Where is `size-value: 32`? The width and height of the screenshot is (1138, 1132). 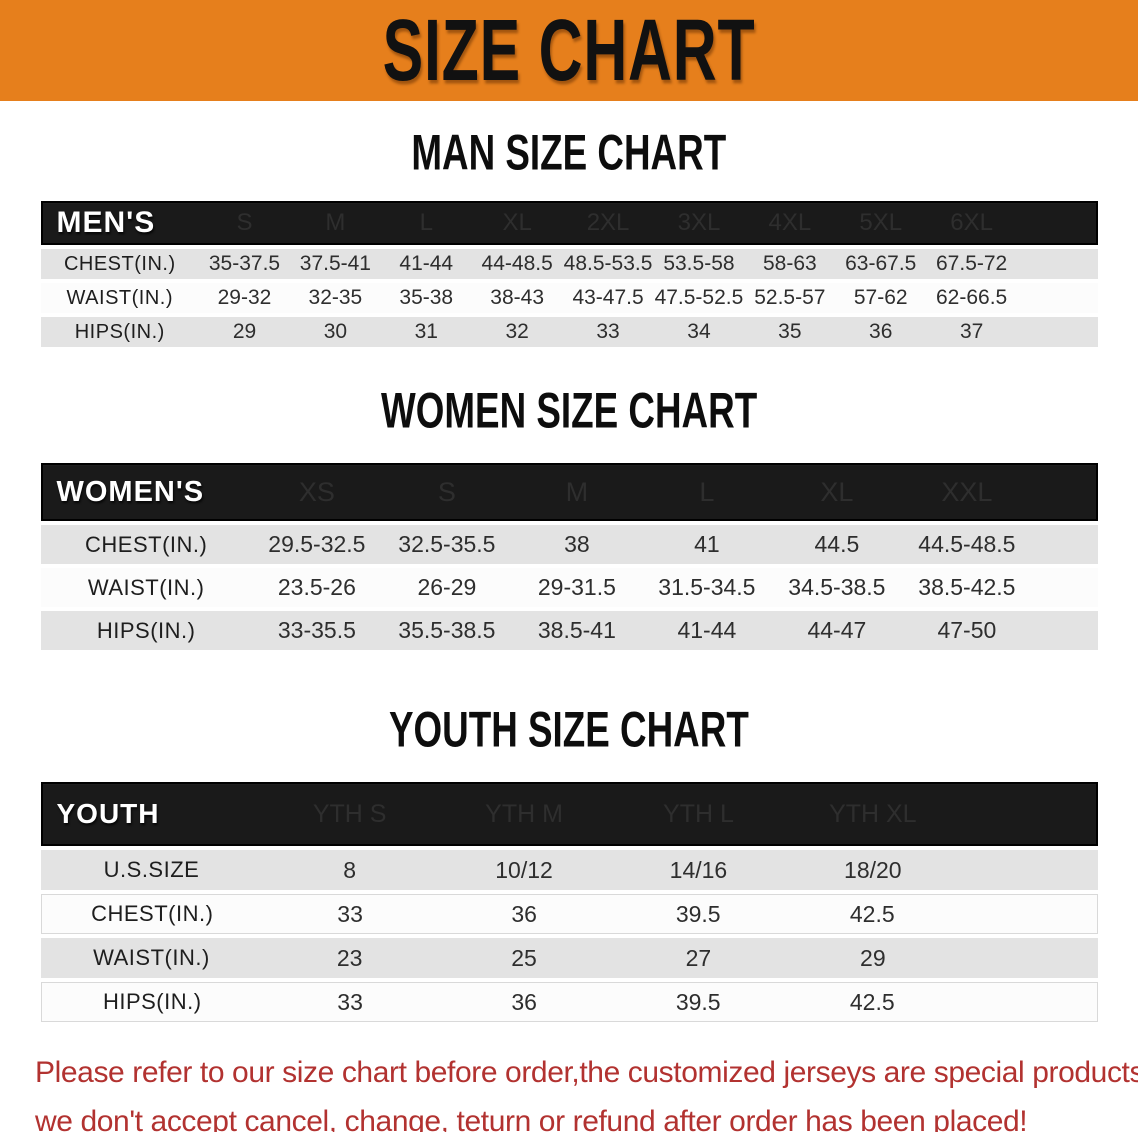 size-value: 32 is located at coordinates (517, 331).